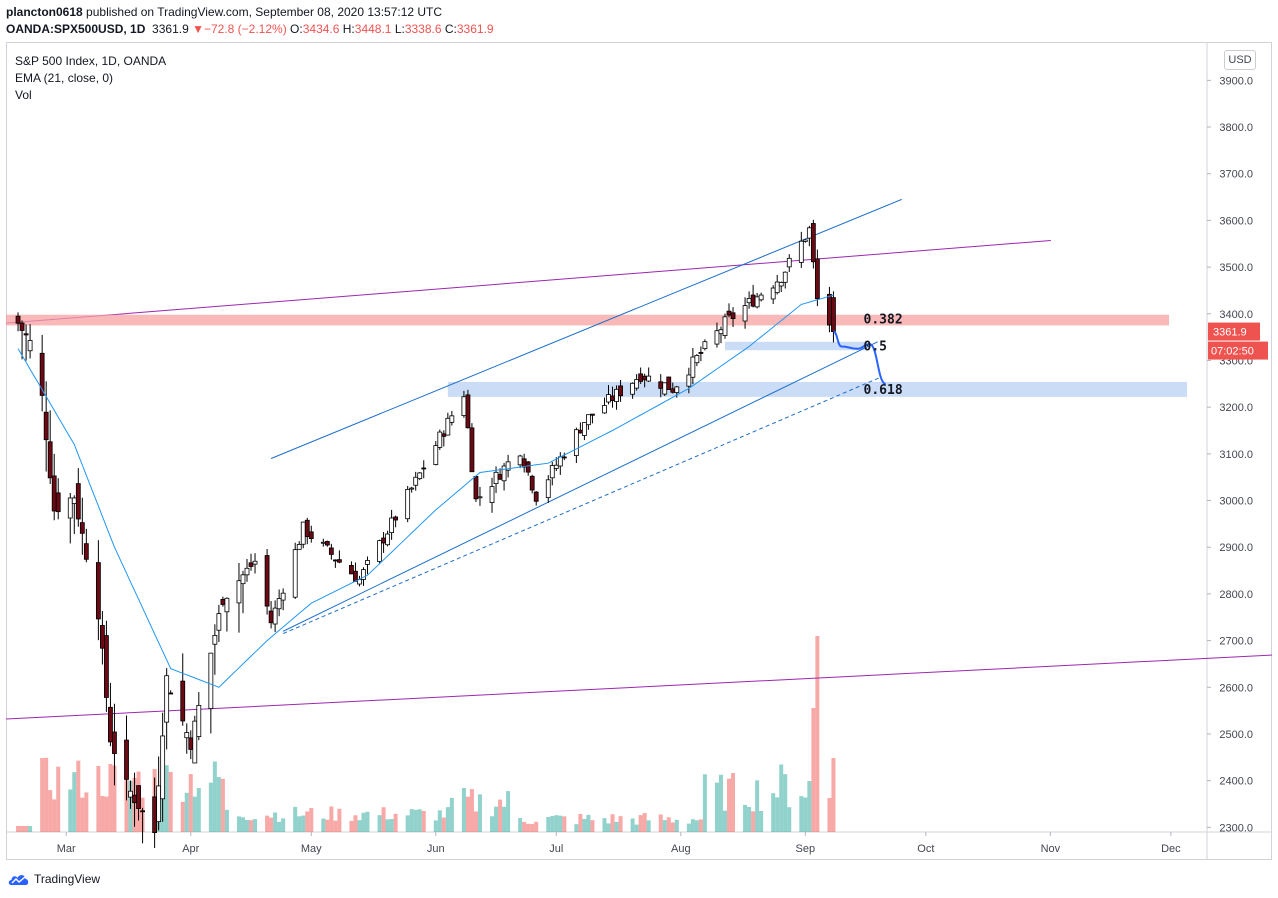  Describe the element at coordinates (44, 12) in the screenshot. I see `author: plancton0618` at that location.